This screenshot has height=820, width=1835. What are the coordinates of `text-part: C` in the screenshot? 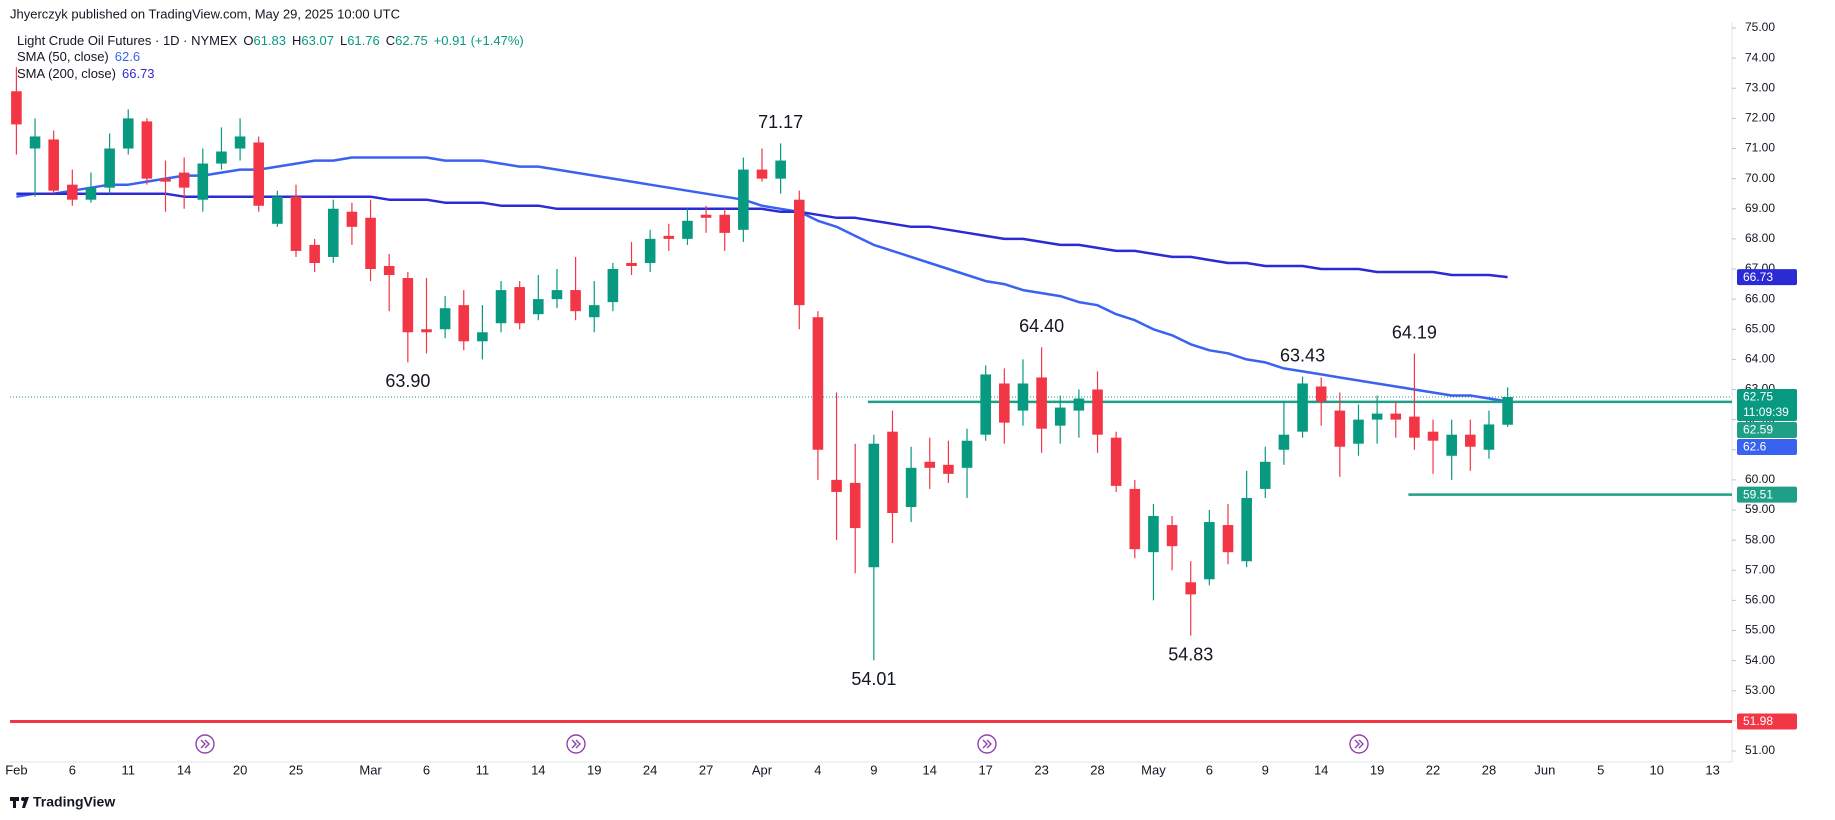 It's located at (390, 40).